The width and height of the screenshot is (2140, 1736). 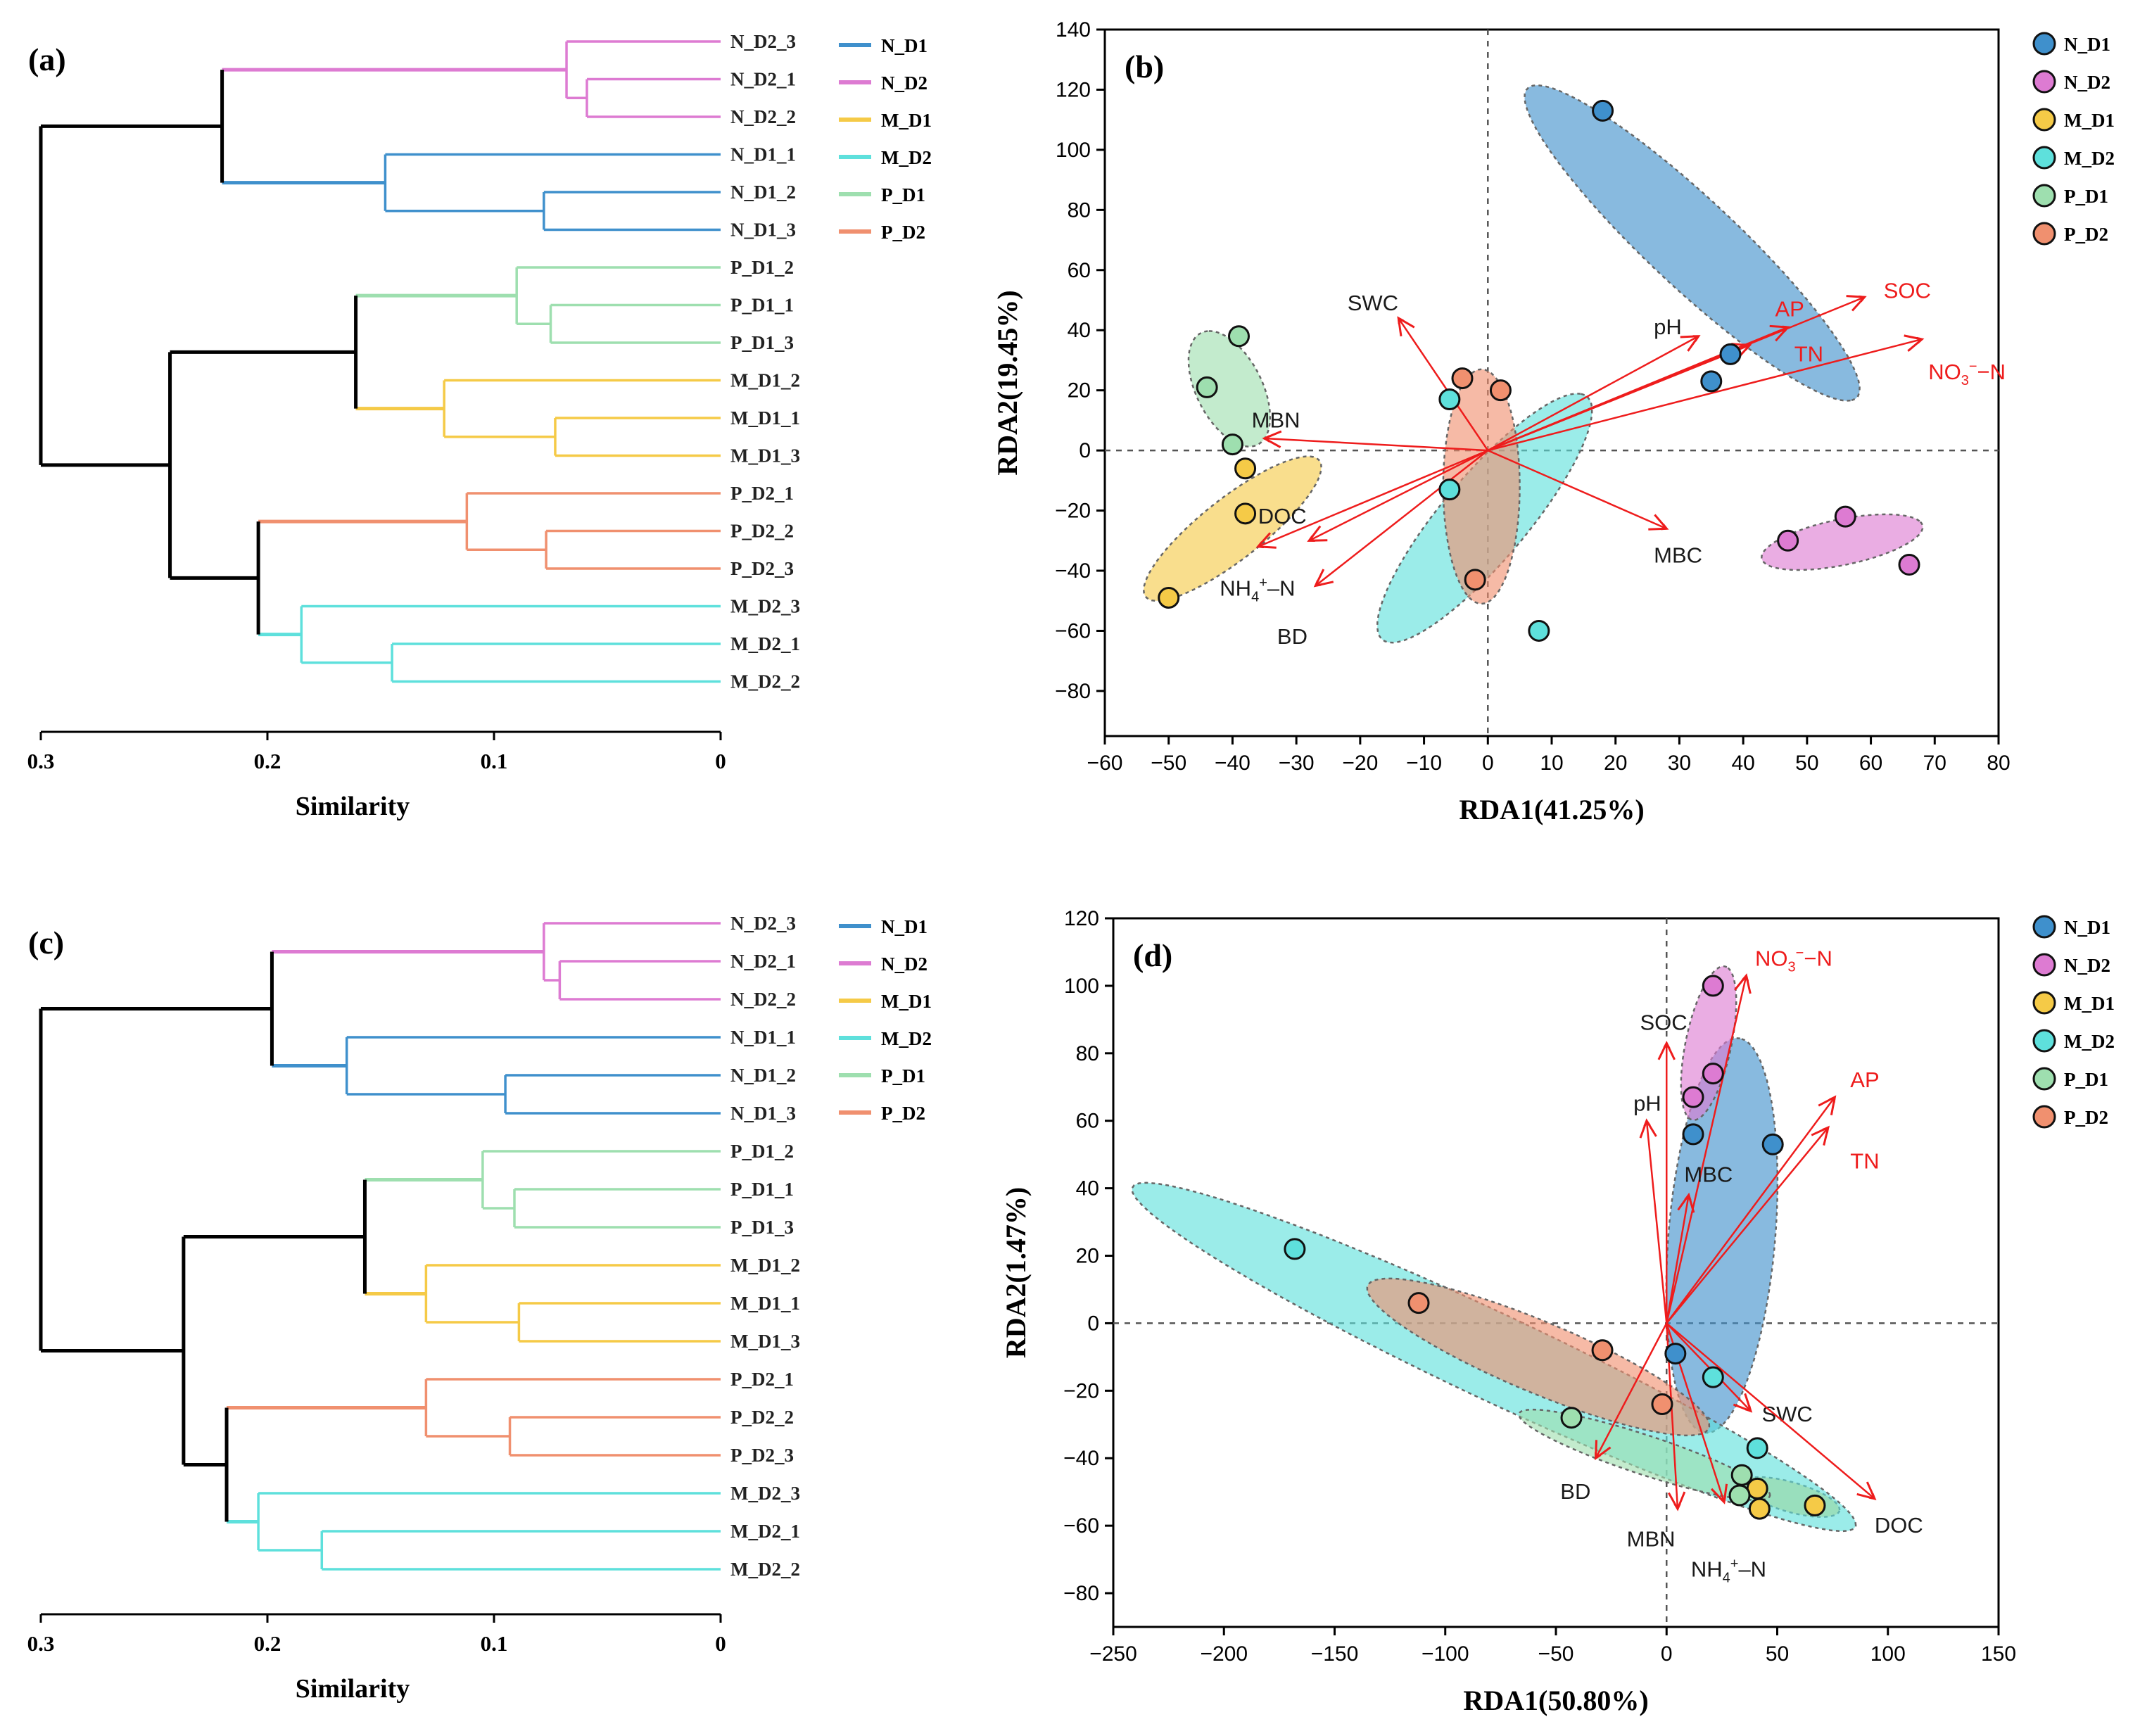 I want to click on x-tick-label: −20, so click(x=1360, y=763).